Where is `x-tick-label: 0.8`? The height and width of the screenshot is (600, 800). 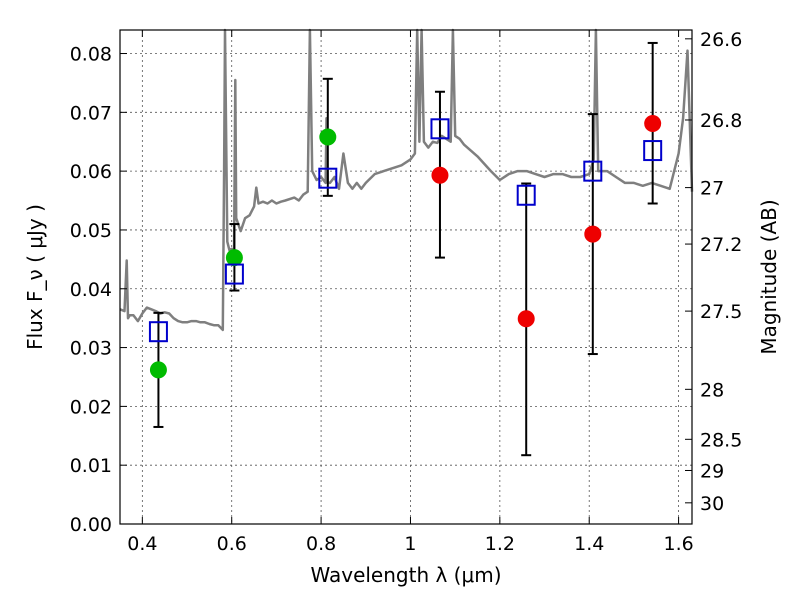 x-tick-label: 0.8 is located at coordinates (321, 544).